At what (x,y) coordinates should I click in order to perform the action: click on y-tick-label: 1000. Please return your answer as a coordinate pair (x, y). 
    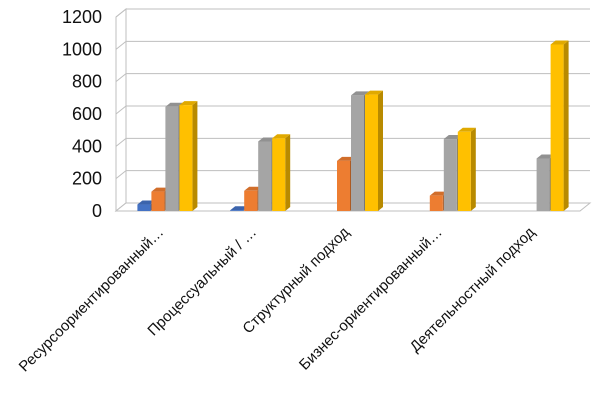
    Looking at the image, I should click on (82, 49).